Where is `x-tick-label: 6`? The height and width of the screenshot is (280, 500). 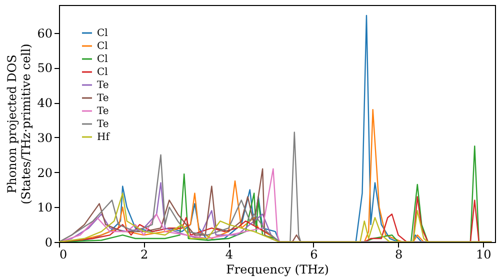 x-tick-label: 6 is located at coordinates (314, 255).